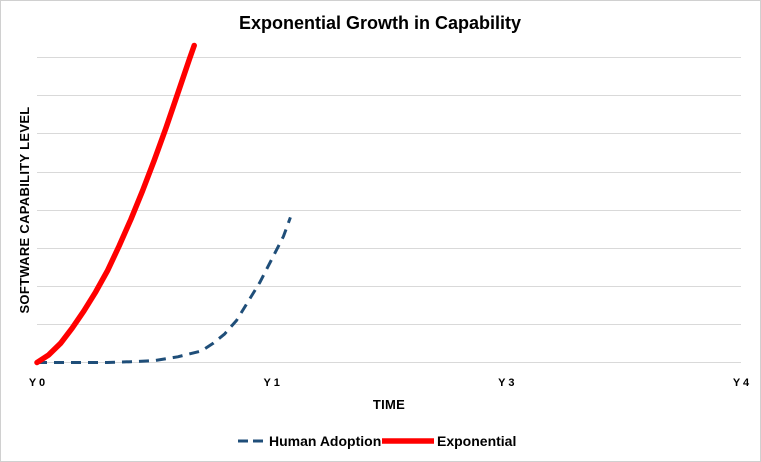 This screenshot has width=761, height=462. I want to click on x-axis-label: TIME, so click(389, 404).